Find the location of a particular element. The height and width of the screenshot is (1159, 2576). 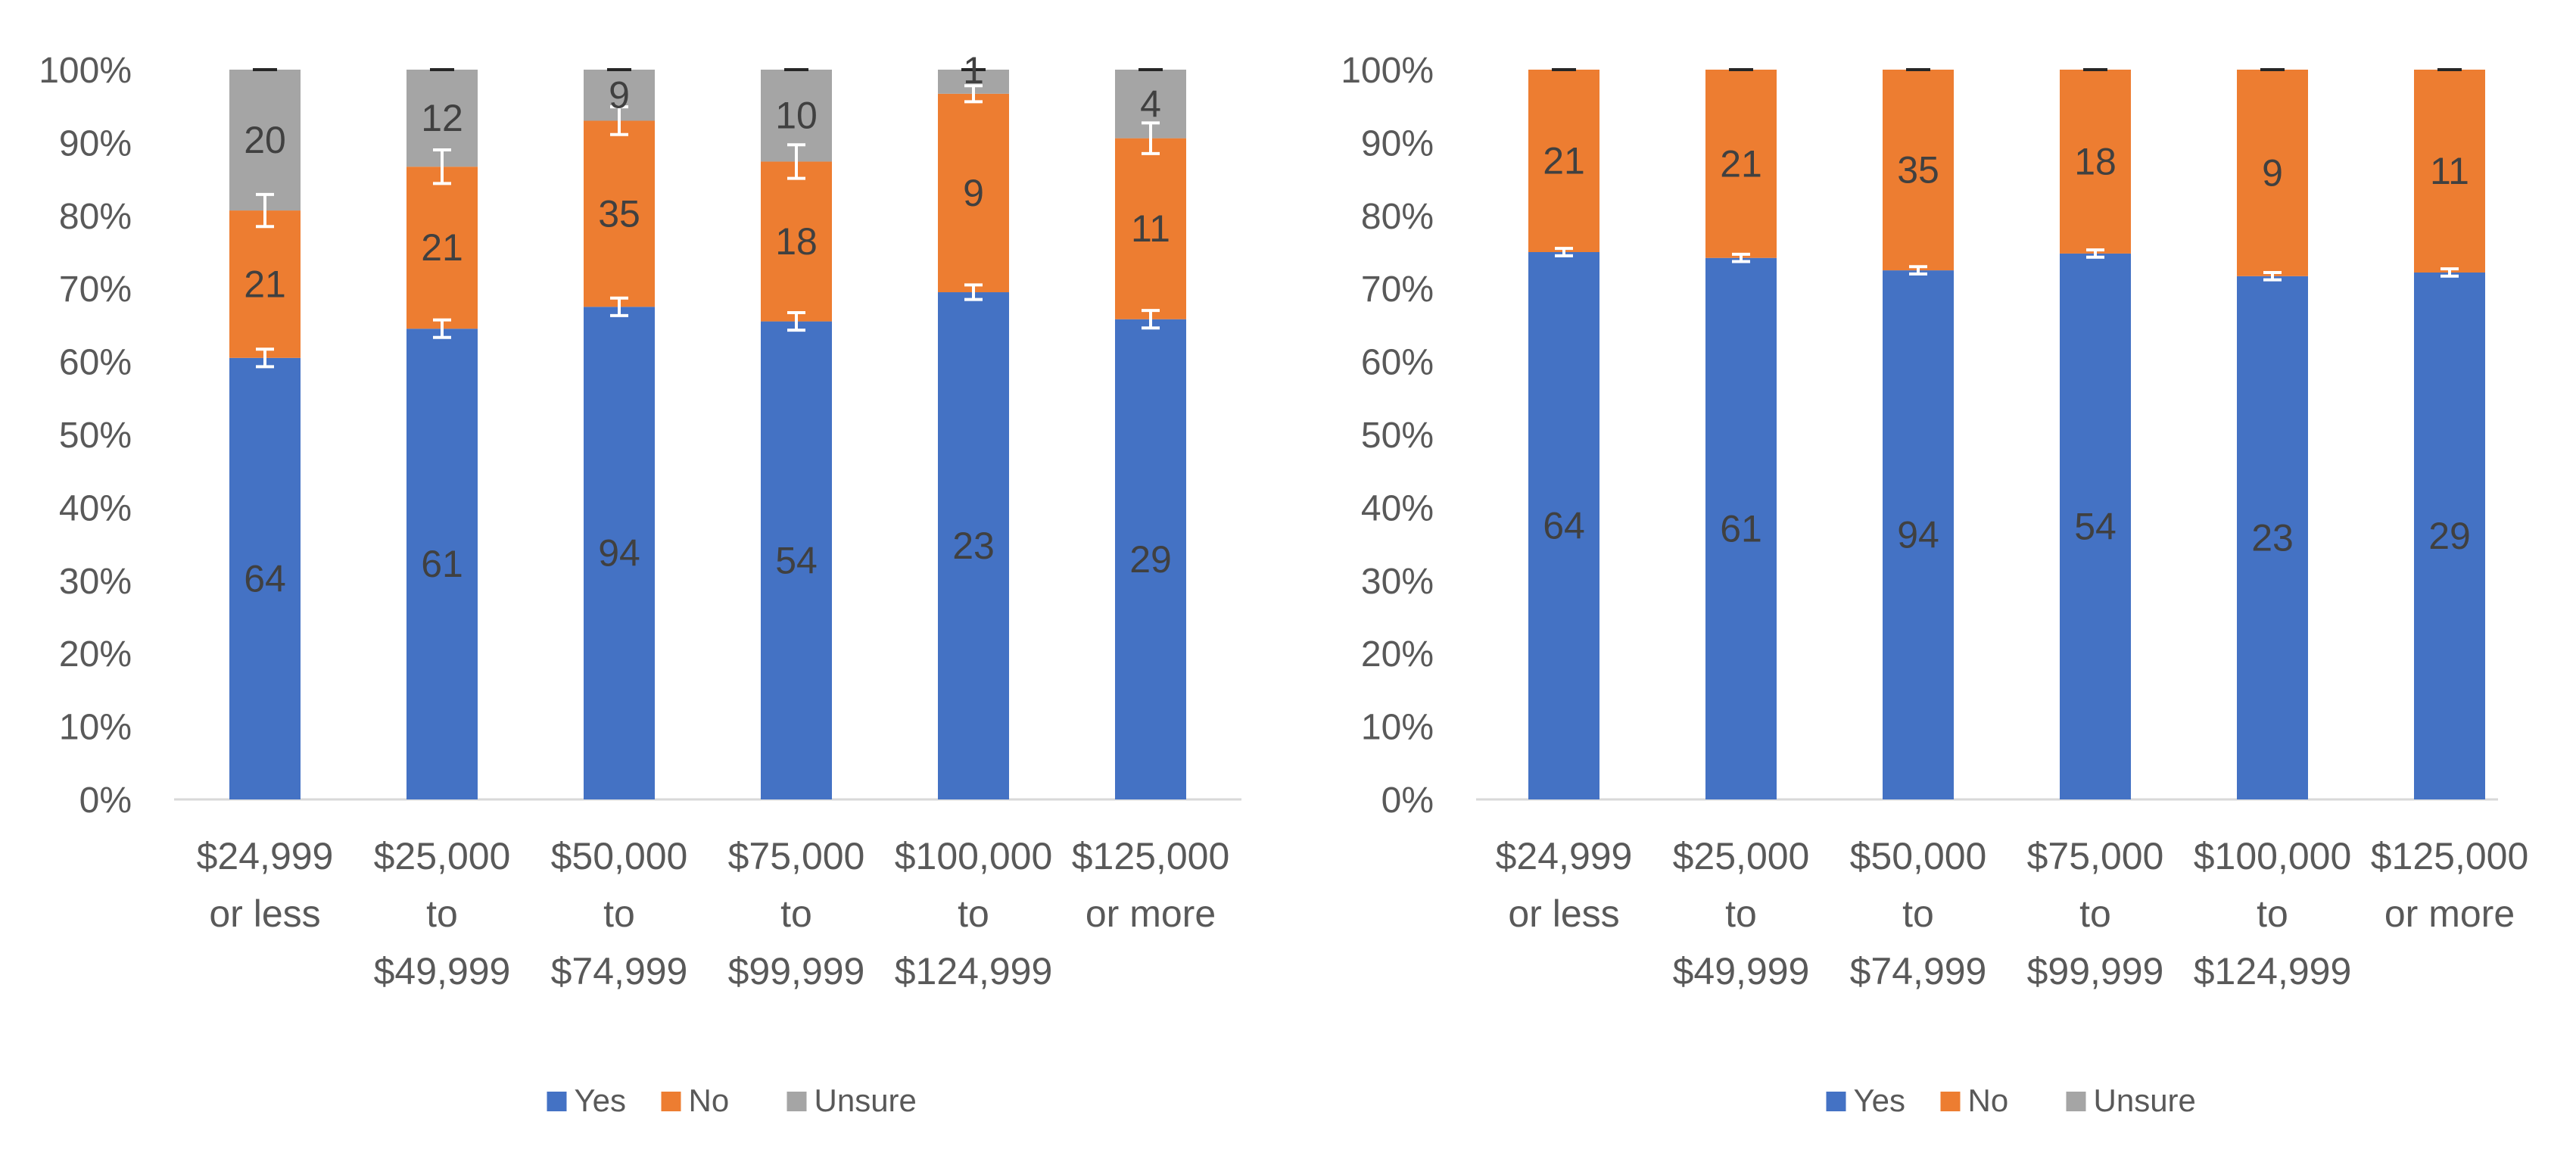

data-label-unsure: 12 is located at coordinates (442, 118).